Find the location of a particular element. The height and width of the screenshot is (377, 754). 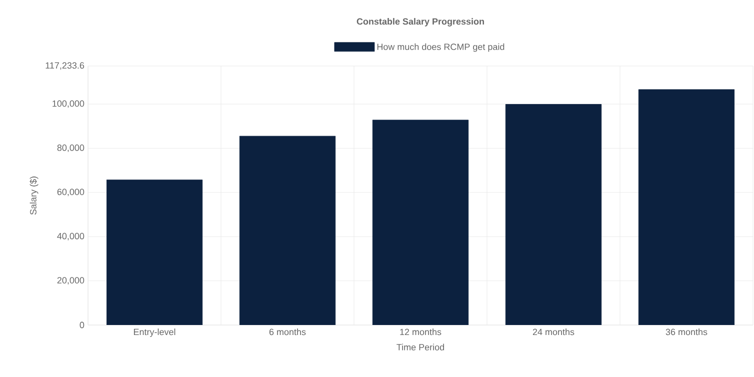

y-tick-label: 40,000 is located at coordinates (70, 236).